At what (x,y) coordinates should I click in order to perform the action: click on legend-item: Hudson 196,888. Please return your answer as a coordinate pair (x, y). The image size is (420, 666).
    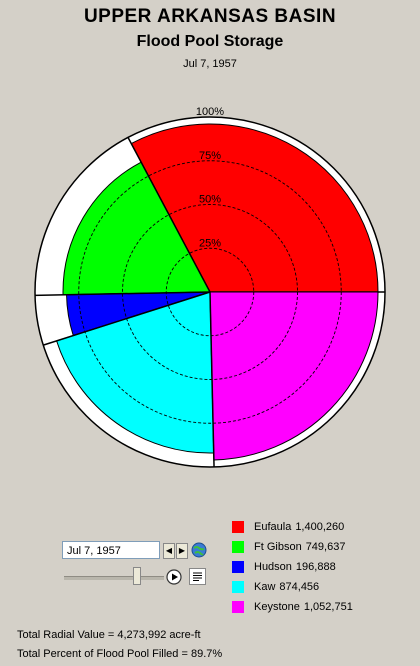
    Looking at the image, I should click on (292, 567).